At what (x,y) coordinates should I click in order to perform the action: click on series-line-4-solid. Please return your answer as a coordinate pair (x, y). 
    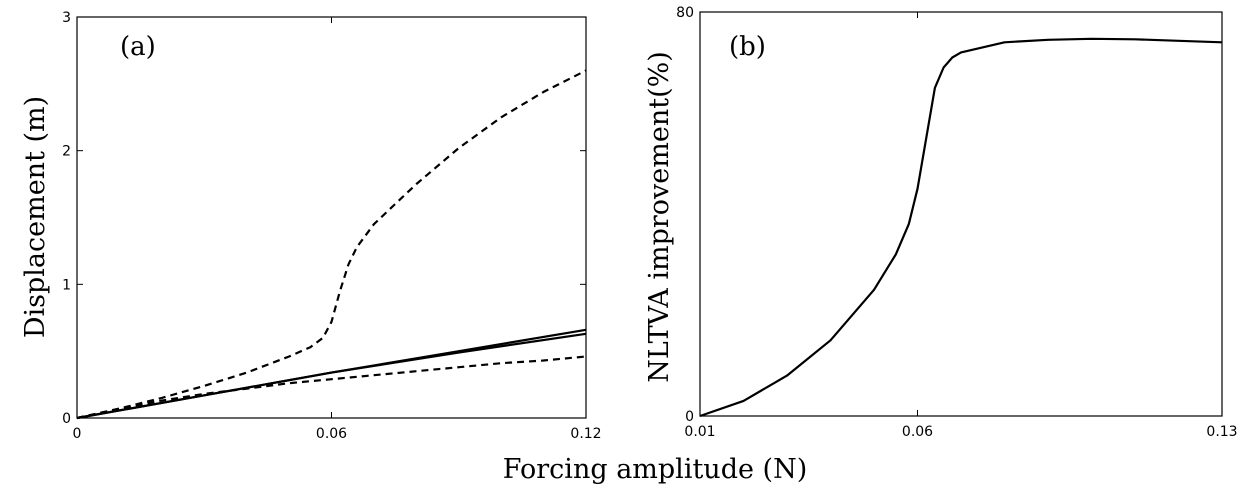
    Looking at the image, I should click on (331, 376).